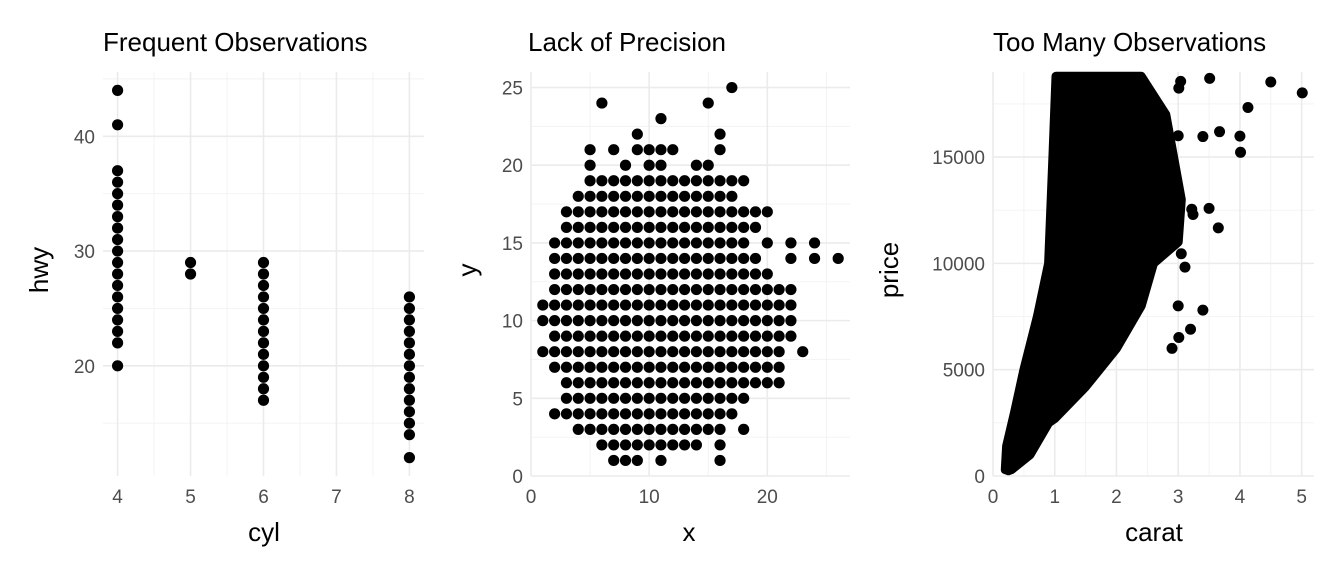 Image resolution: width=1344 pixels, height=576 pixels. Describe the element at coordinates (512, 89) in the screenshot. I see `y-tick-label: 25` at that location.